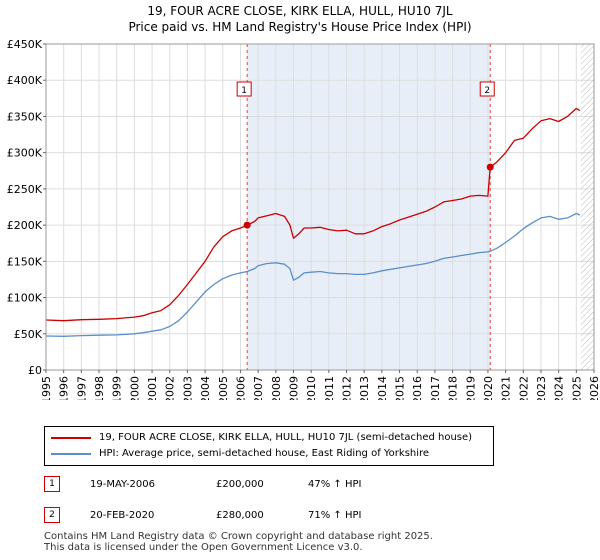 This screenshot has width=600, height=560. What do you see at coordinates (488, 388) in the screenshot?
I see `x-tick-label: 2020` at bounding box center [488, 388].